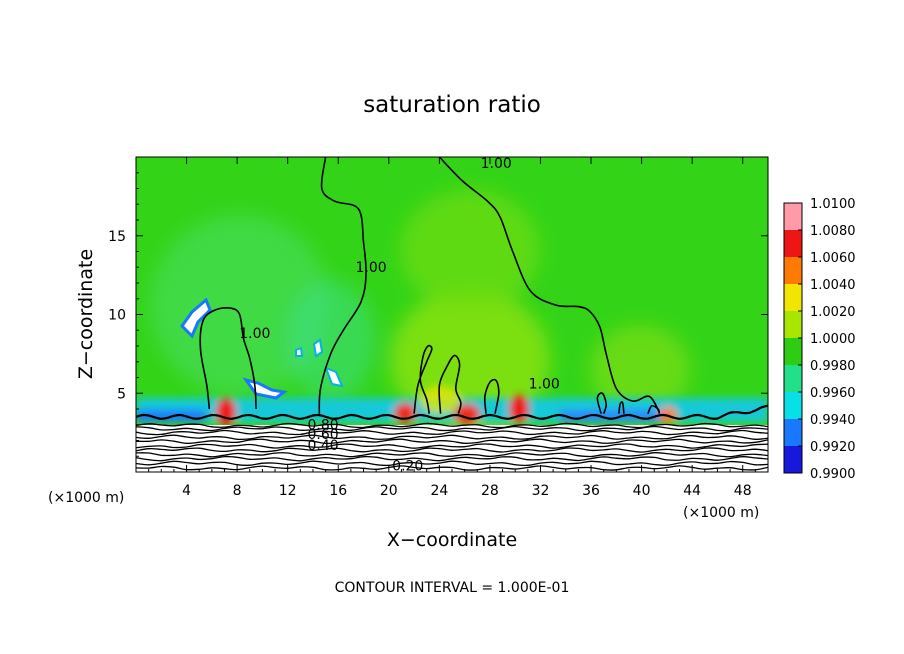 The height and width of the screenshot is (654, 904). Describe the element at coordinates (322, 446) in the screenshot. I see `contour-label: 0.40` at that location.